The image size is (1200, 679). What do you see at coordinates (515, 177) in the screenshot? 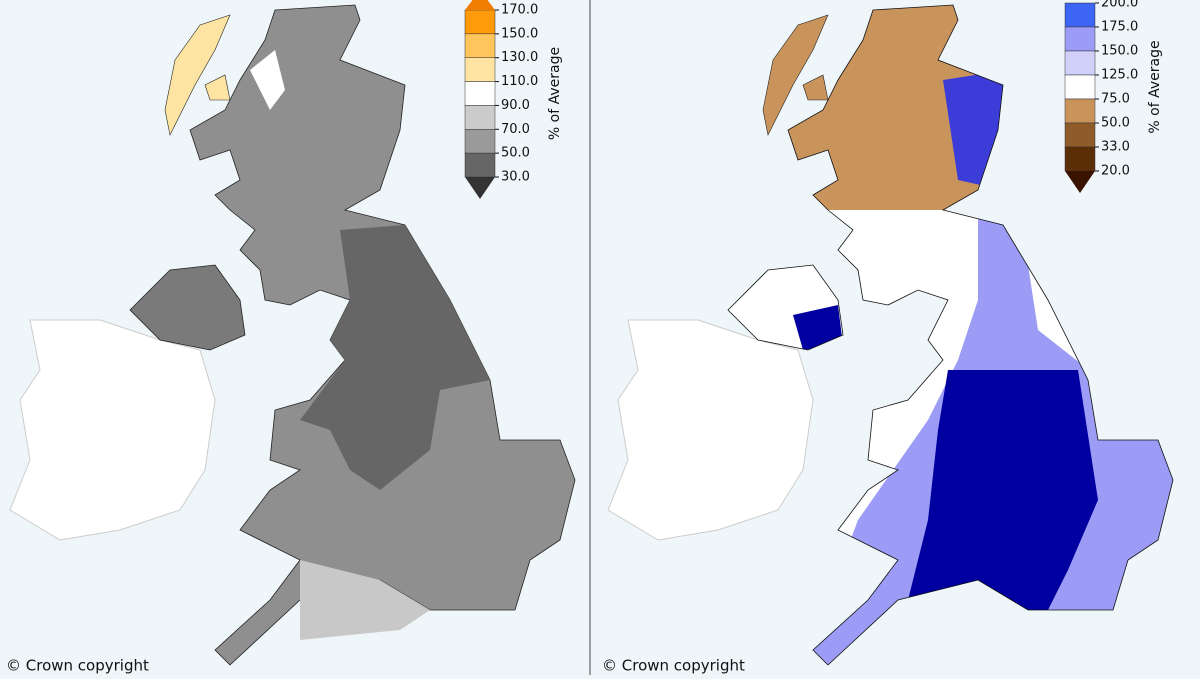
I see `colorbar-label: 30.0` at bounding box center [515, 177].